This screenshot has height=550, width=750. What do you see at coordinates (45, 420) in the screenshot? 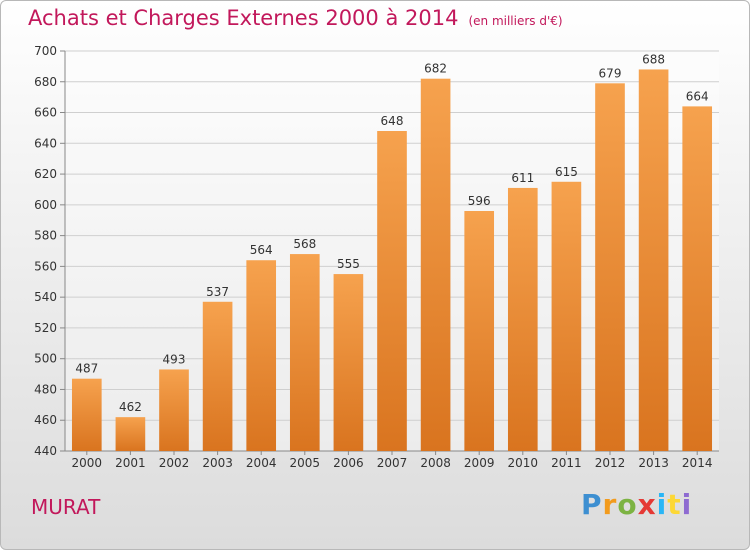
I see `y-tick-label: 460` at bounding box center [45, 420].